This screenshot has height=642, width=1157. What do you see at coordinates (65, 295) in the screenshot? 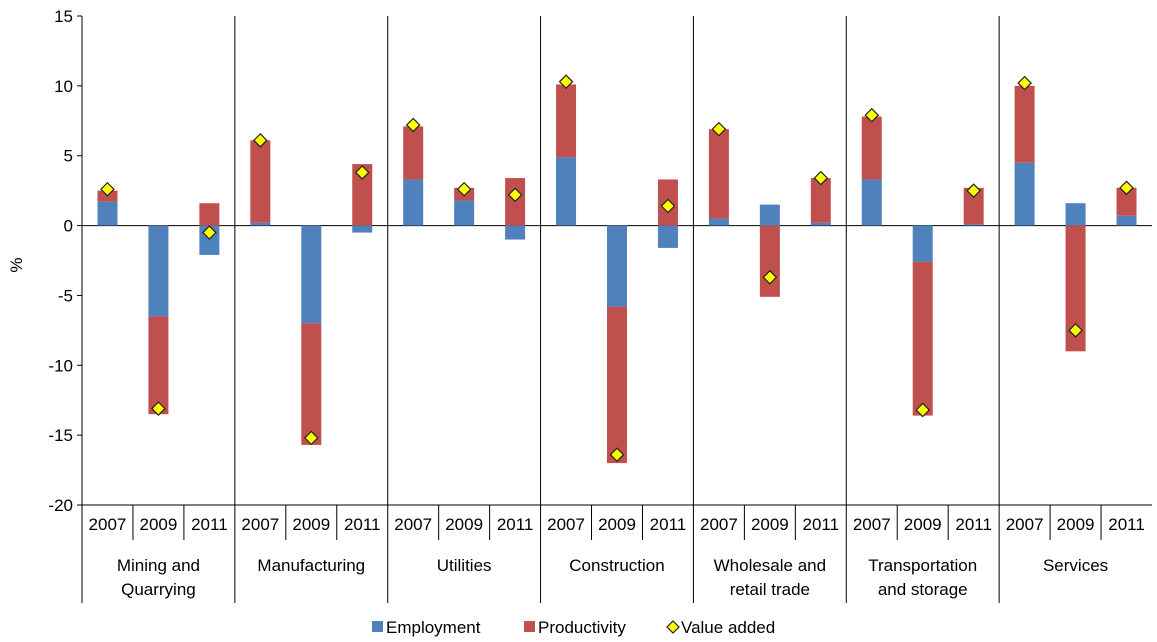
I see `y-tick-label: -5` at bounding box center [65, 295].